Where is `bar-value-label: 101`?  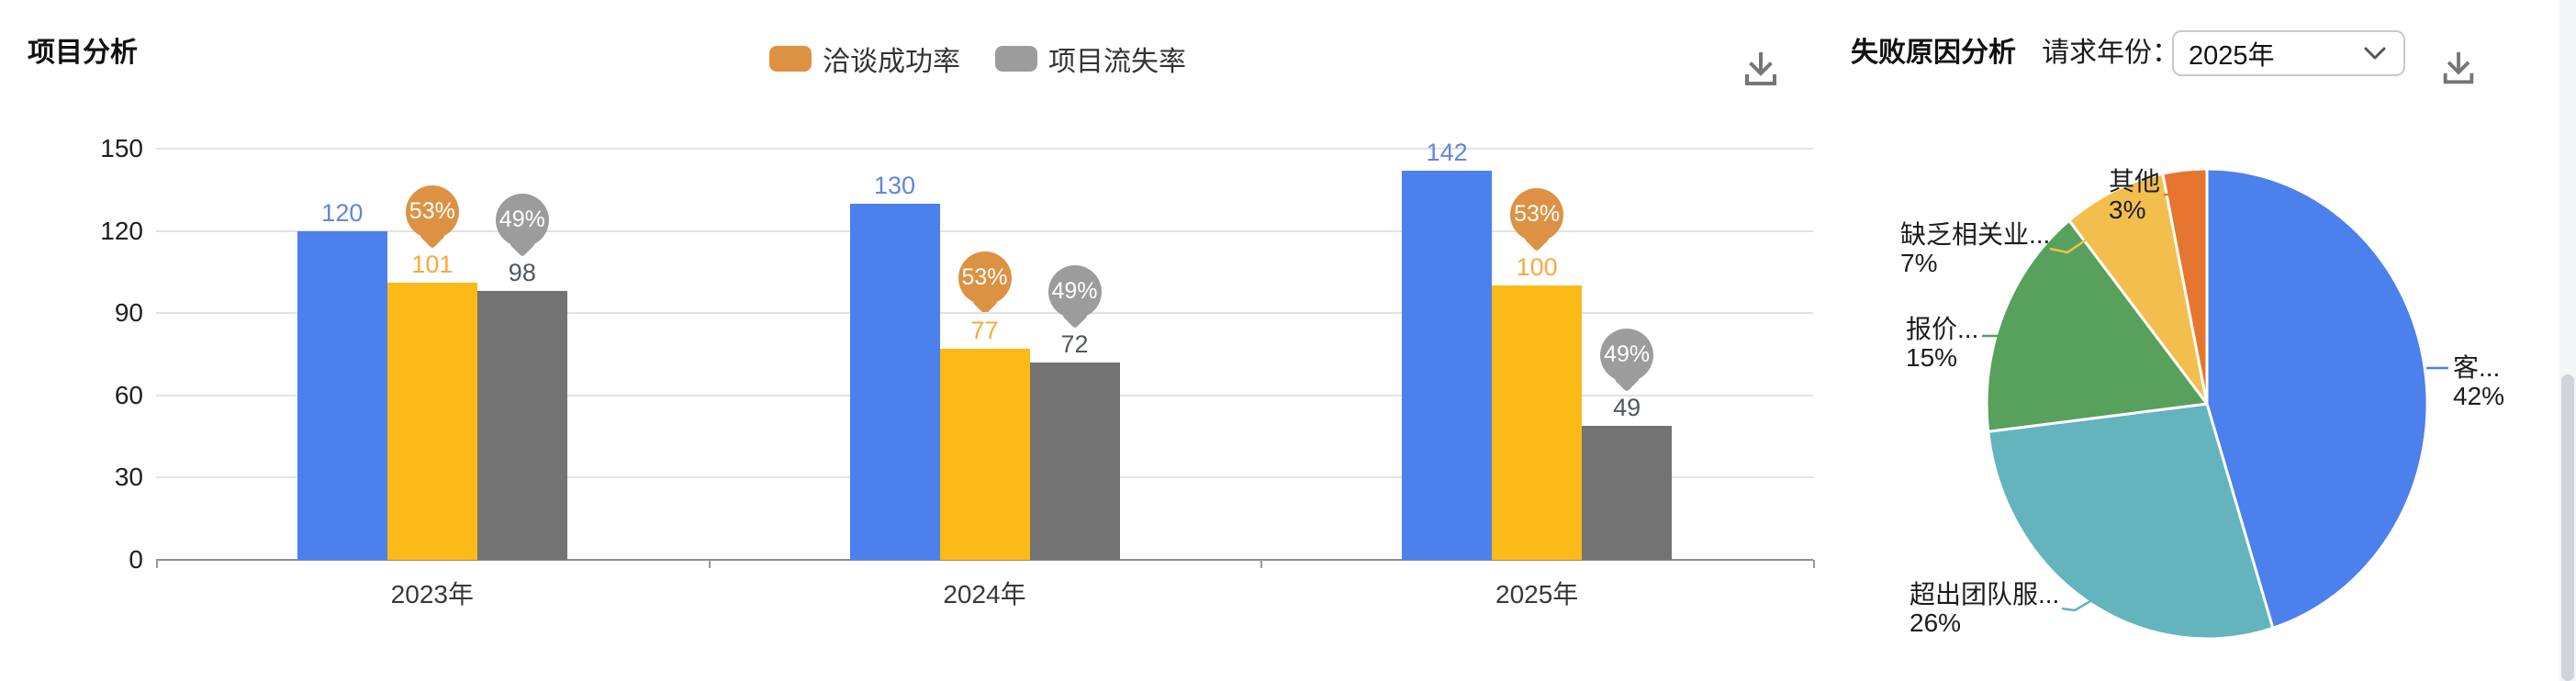 bar-value-label: 101 is located at coordinates (432, 265).